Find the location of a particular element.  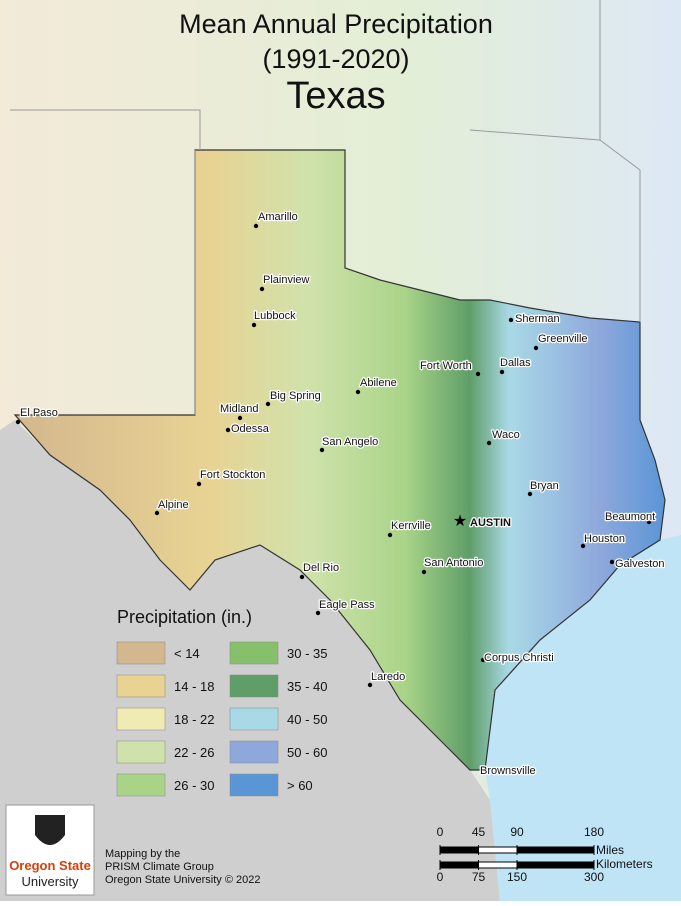

city-label: Brownsville is located at coordinates (508, 771).